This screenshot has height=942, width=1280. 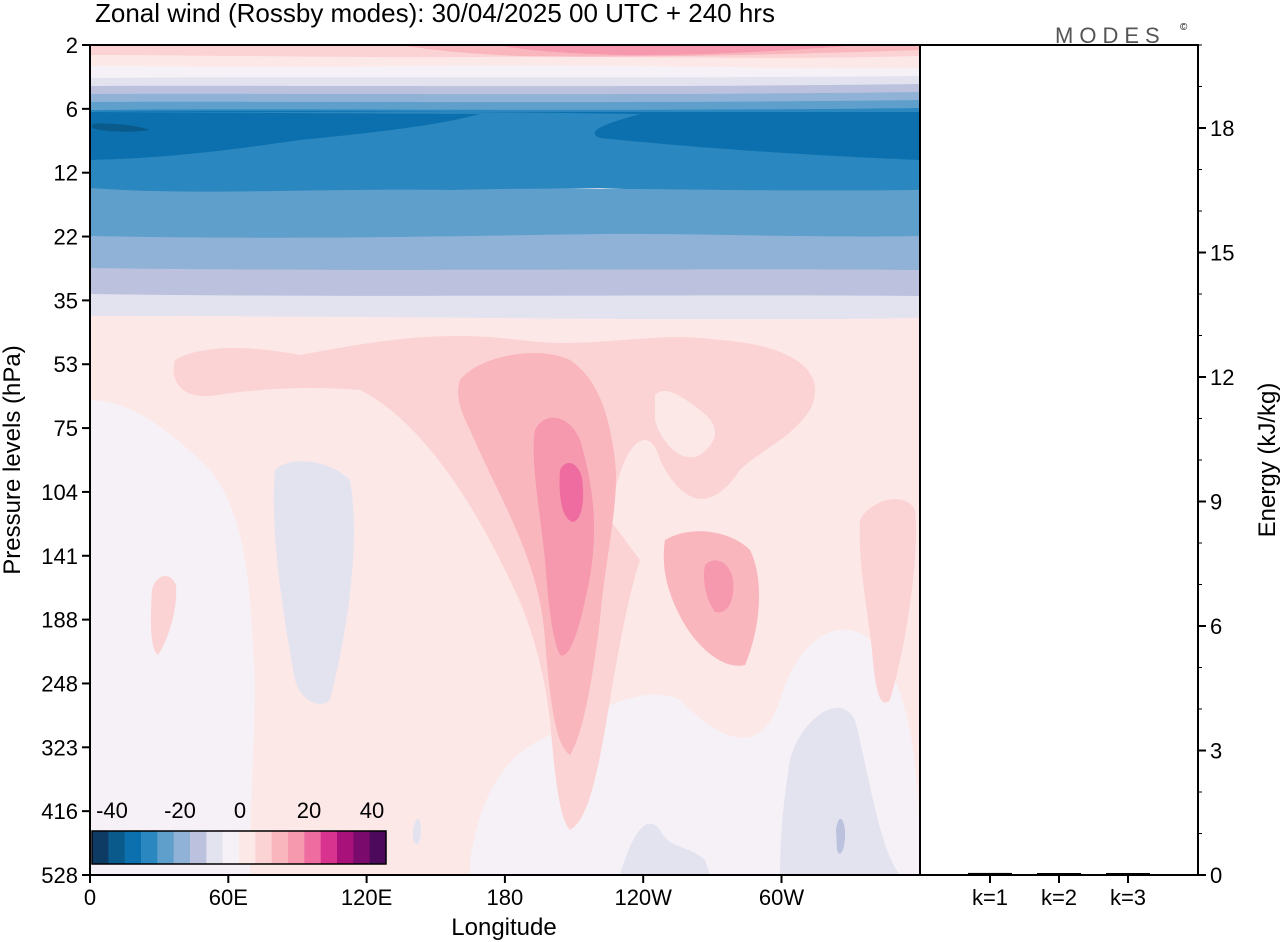 What do you see at coordinates (1216, 751) in the screenshot?
I see `energy-tick-label: 3` at bounding box center [1216, 751].